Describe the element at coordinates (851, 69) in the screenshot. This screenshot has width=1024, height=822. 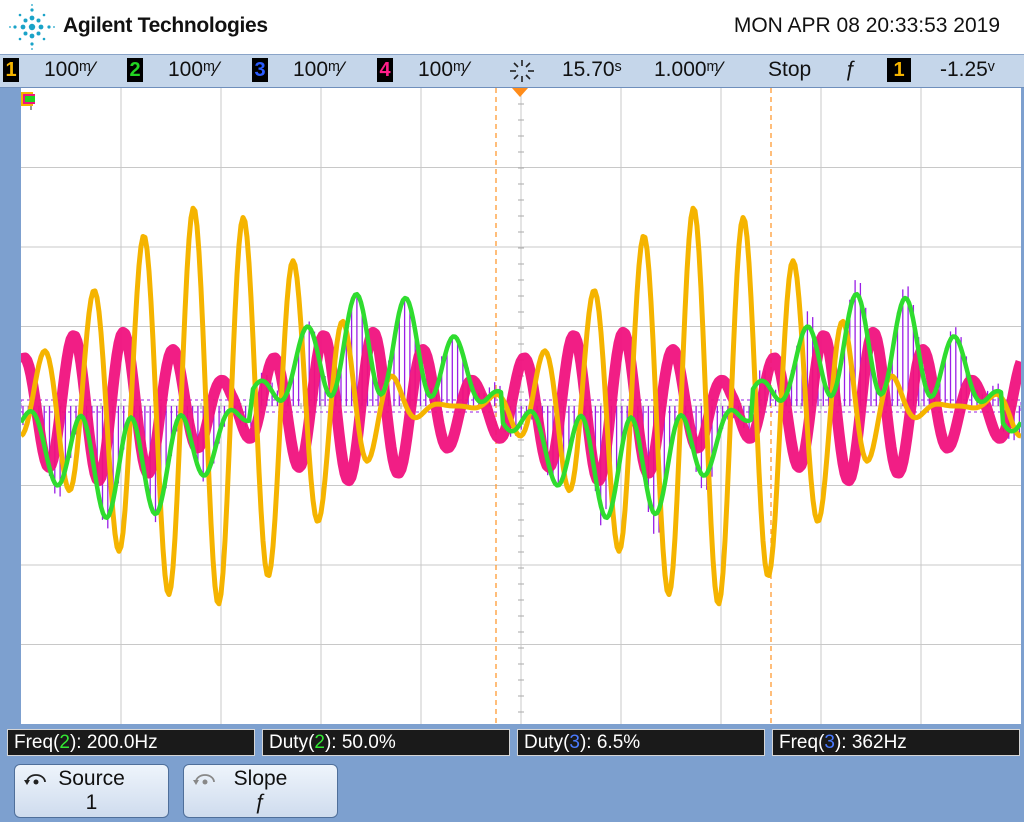
I see `trigger-slope-indicator: ƒ` at that location.